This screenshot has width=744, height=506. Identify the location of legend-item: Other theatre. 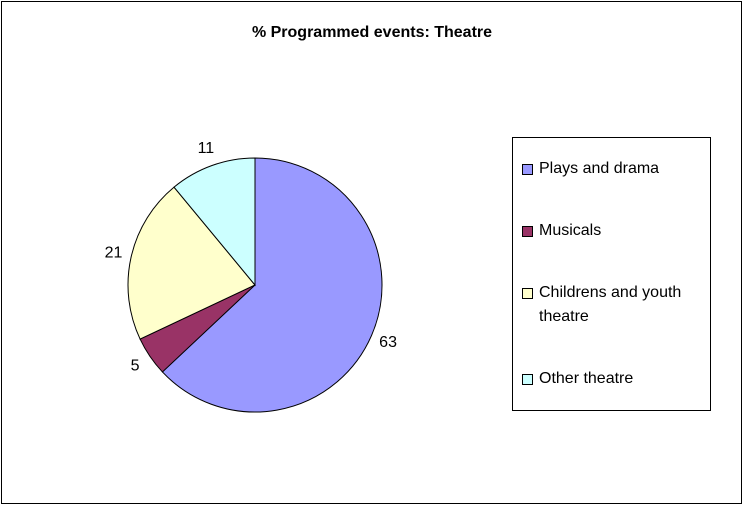
(612, 379).